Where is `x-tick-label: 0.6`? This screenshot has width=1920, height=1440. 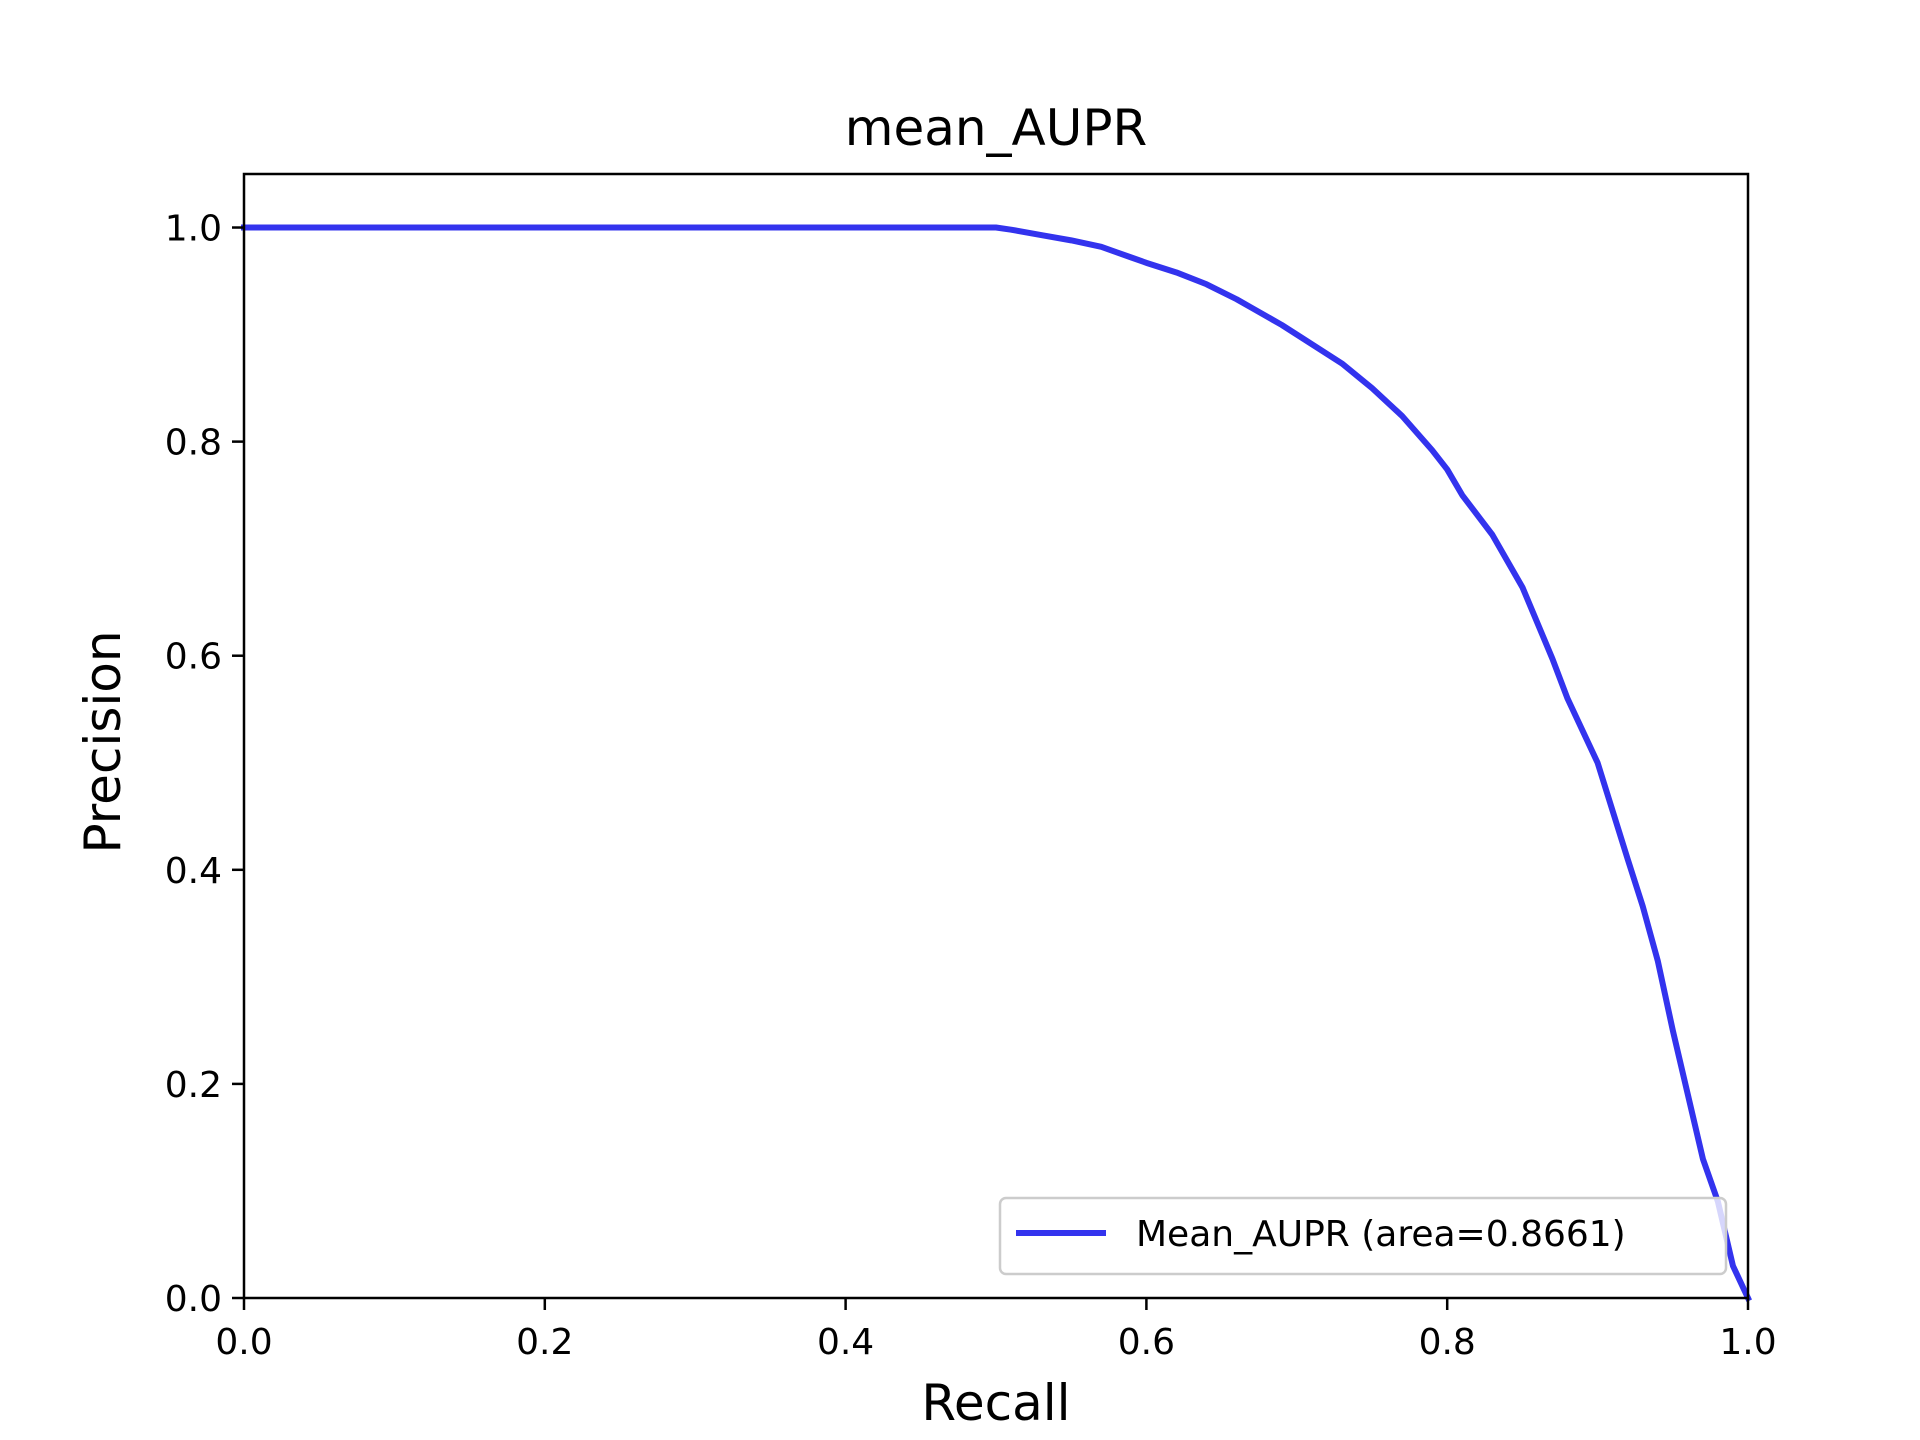 x-tick-label: 0.6 is located at coordinates (1146, 1342).